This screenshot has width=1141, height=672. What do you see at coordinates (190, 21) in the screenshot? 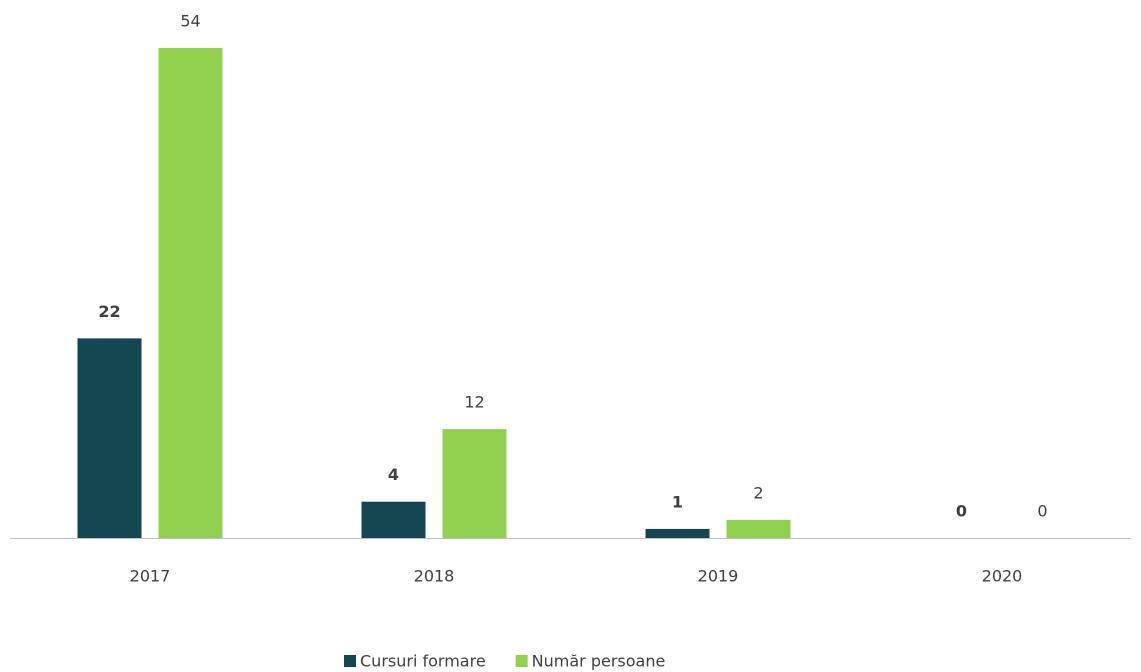
I see `data-label: 54` at bounding box center [190, 21].